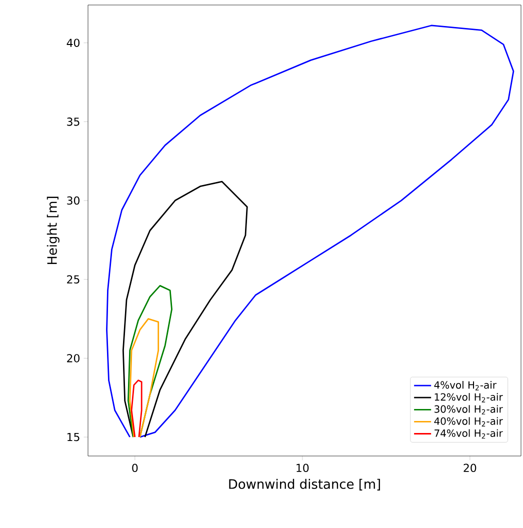  I want to click on legend-label: 30%vol H$_{2}$-air, so click(468, 409).